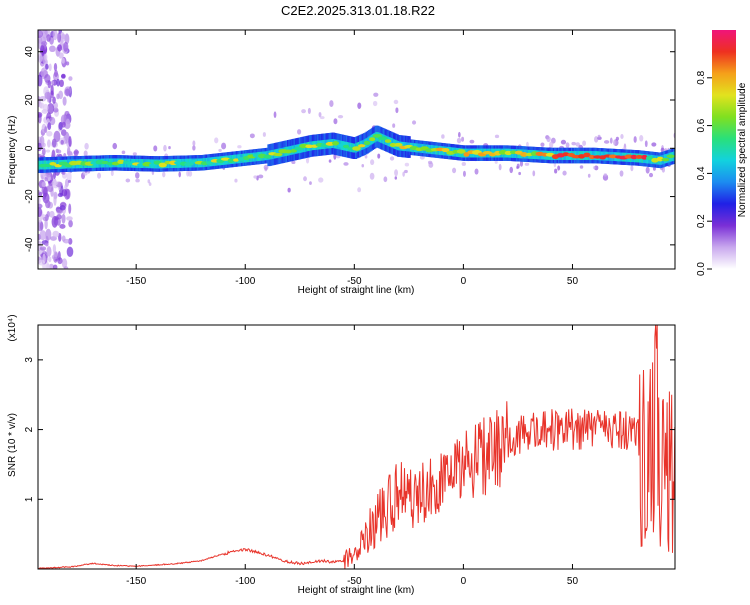 This screenshot has width=750, height=605. What do you see at coordinates (245, 581) in the screenshot?
I see `x-tick-label: -100` at bounding box center [245, 581].